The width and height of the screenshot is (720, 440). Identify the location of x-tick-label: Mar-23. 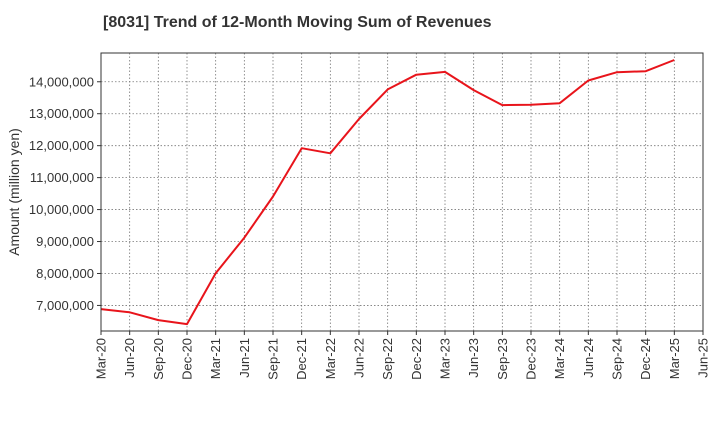
(445, 358).